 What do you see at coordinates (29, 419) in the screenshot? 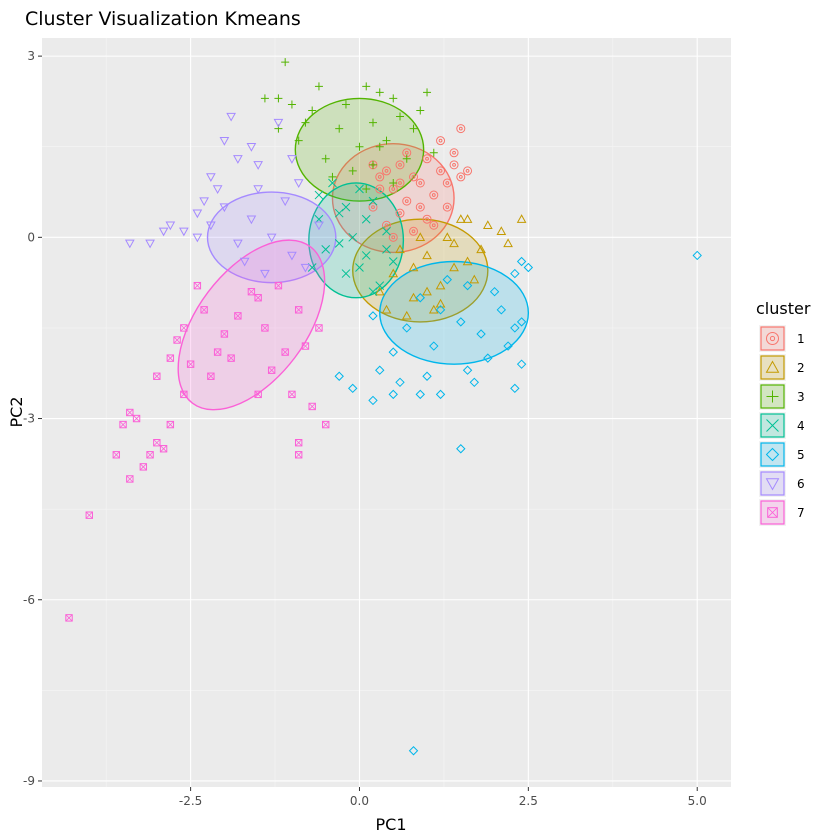
I see `y-tick-label: -3` at bounding box center [29, 419].